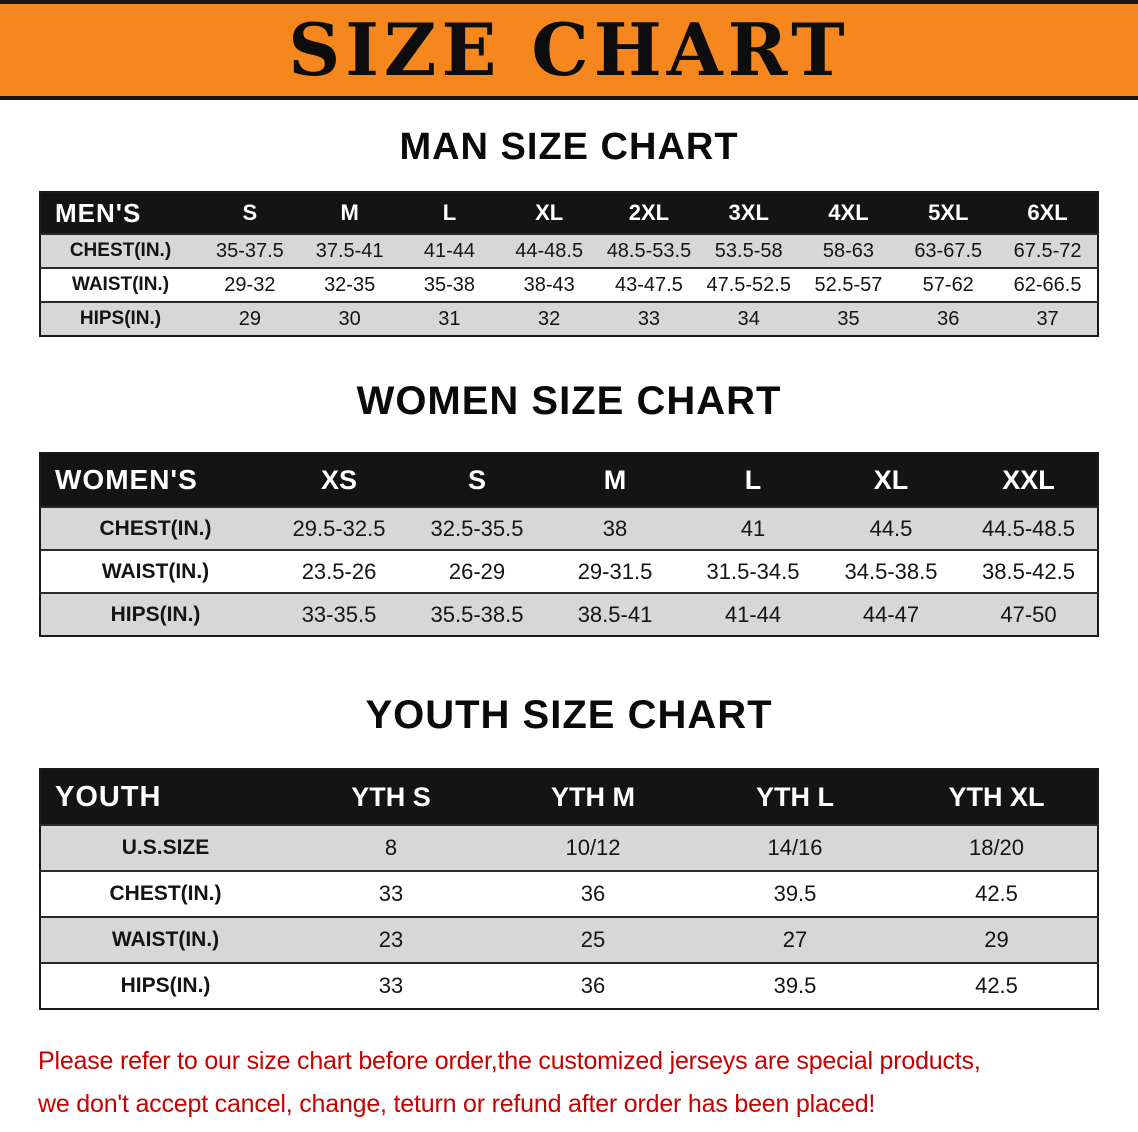  Describe the element at coordinates (549, 250) in the screenshot. I see `size-value-cell: 44-48.5` at that location.